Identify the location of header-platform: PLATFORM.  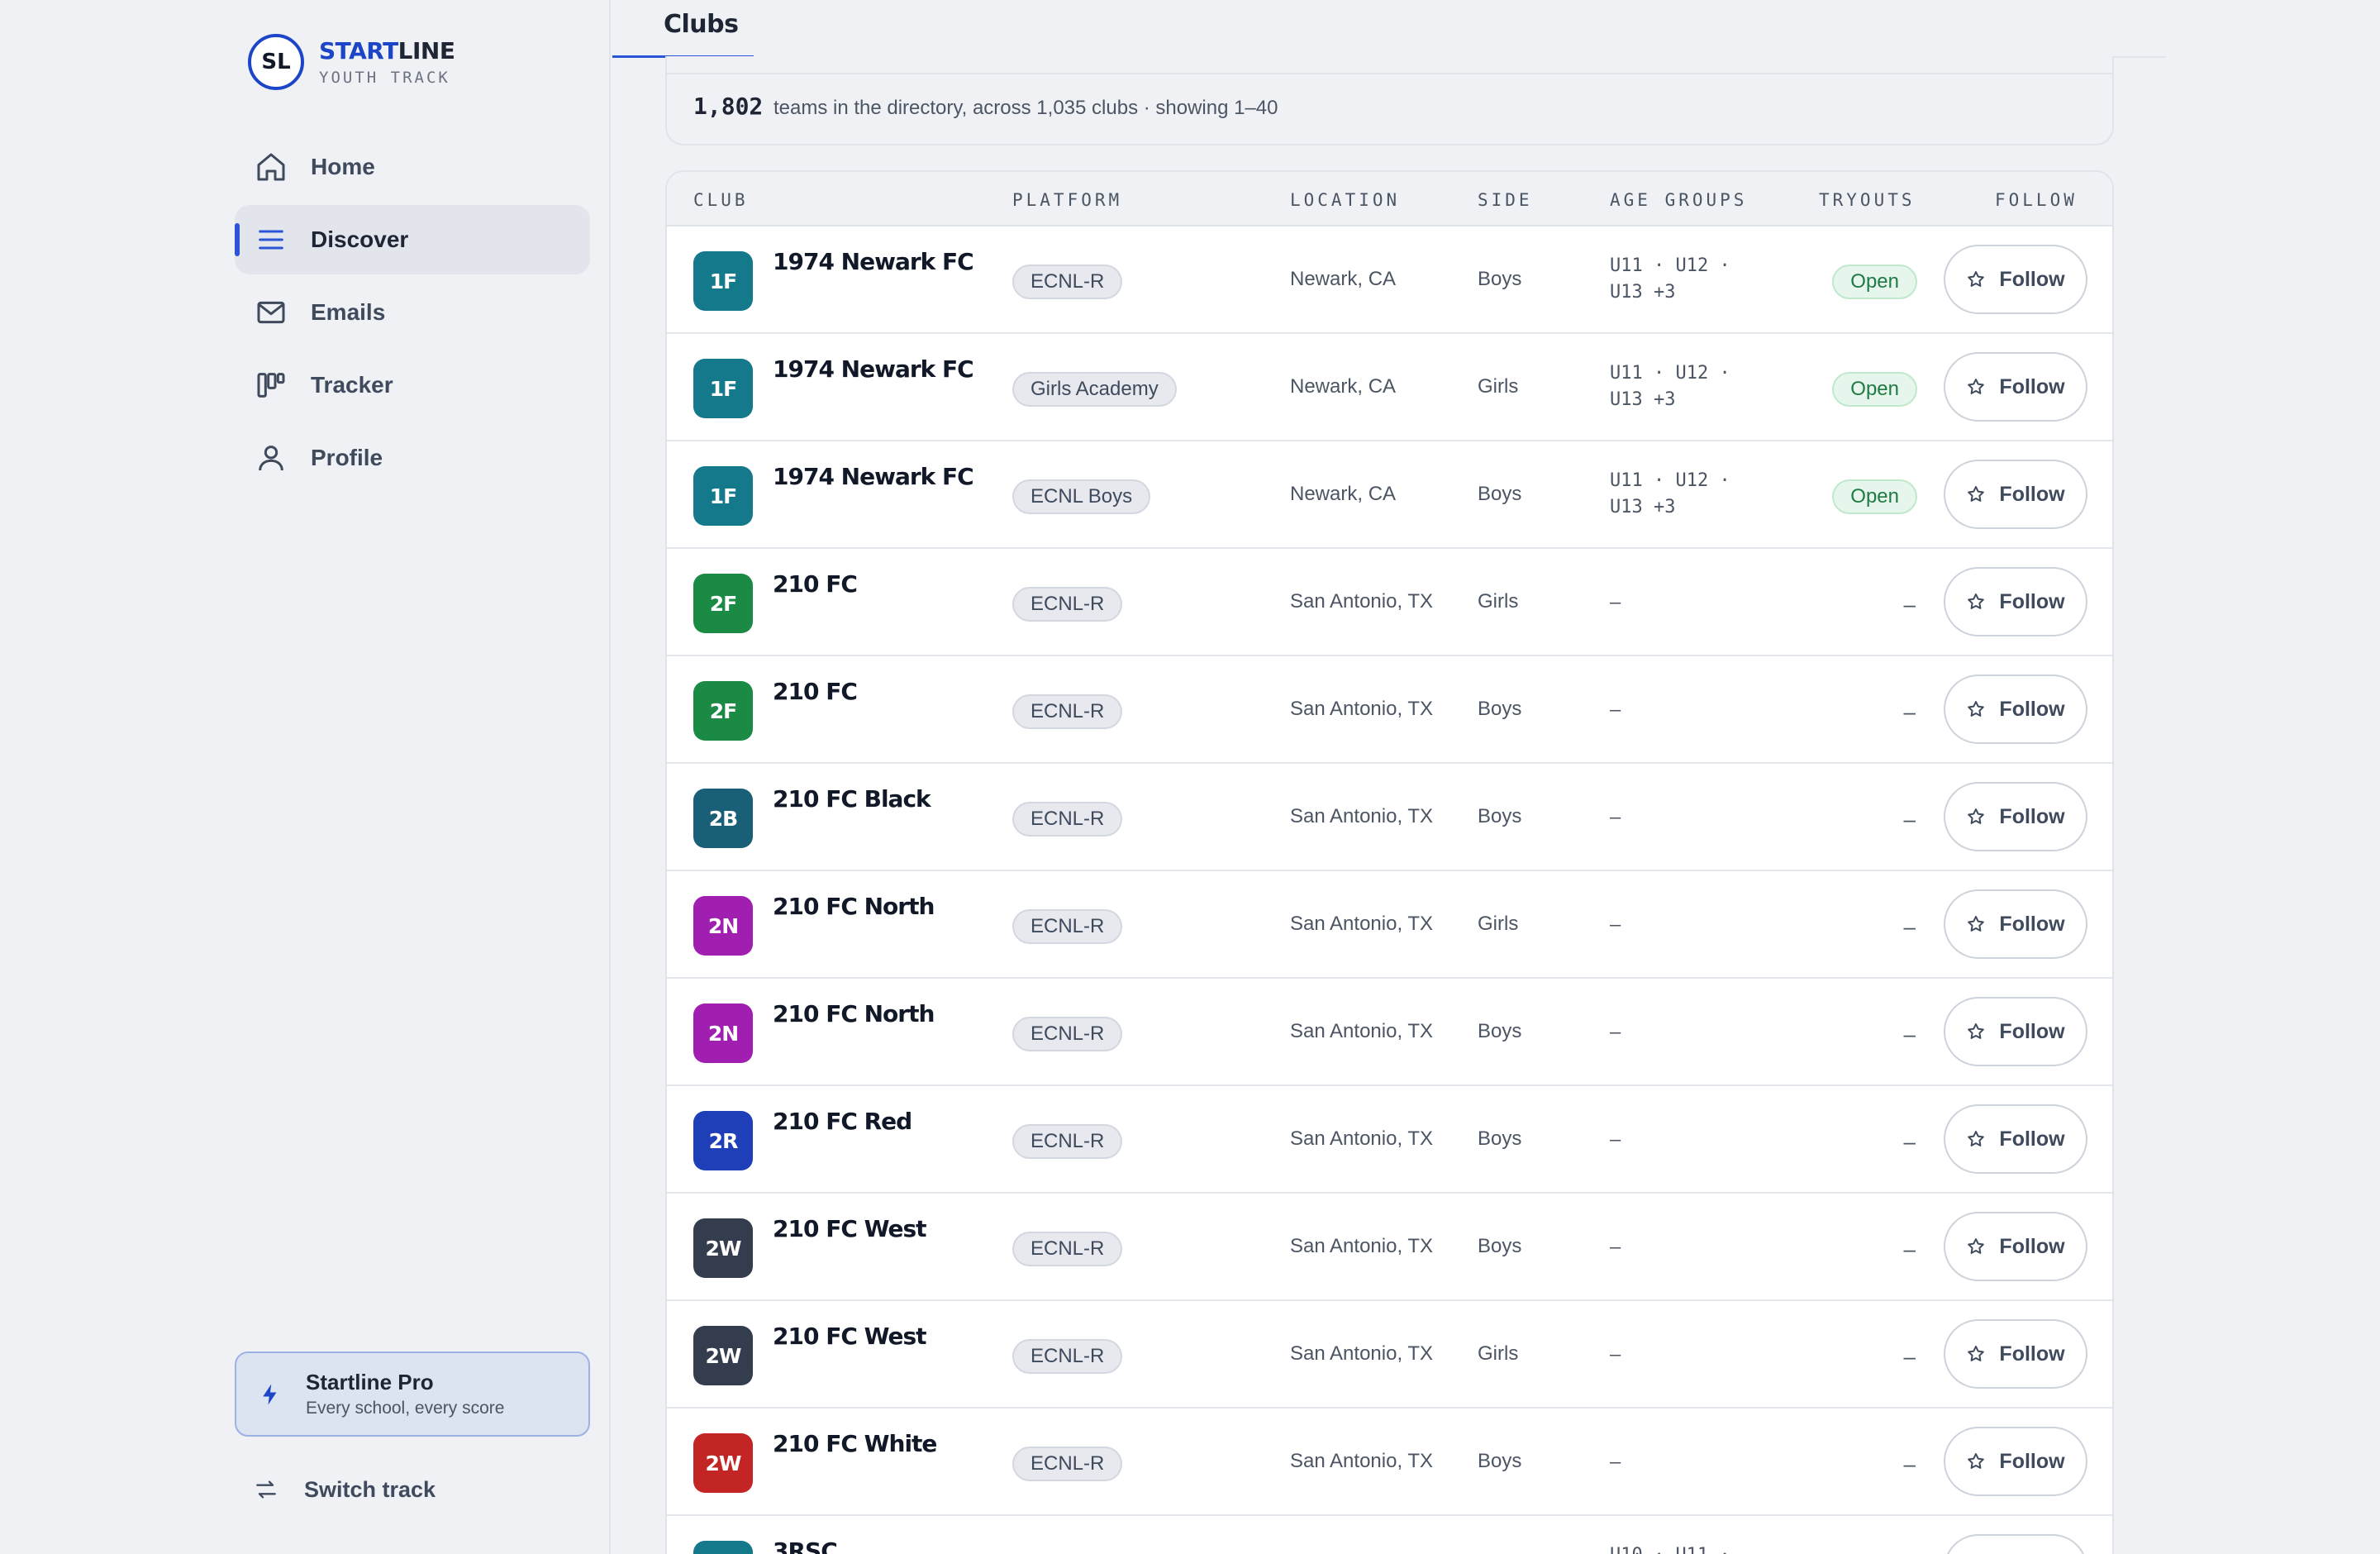
(1067, 200).